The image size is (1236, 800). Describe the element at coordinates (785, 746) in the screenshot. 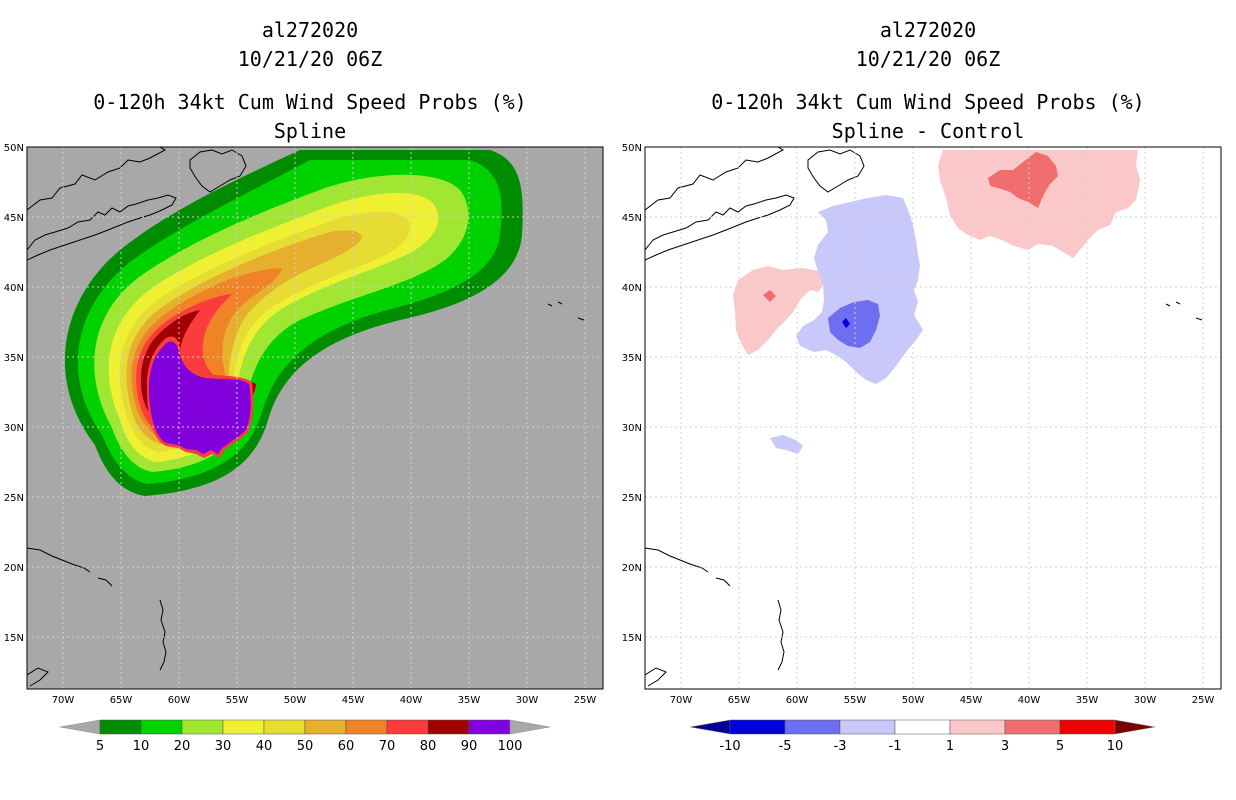

I see `colorbar-label: -5` at that location.